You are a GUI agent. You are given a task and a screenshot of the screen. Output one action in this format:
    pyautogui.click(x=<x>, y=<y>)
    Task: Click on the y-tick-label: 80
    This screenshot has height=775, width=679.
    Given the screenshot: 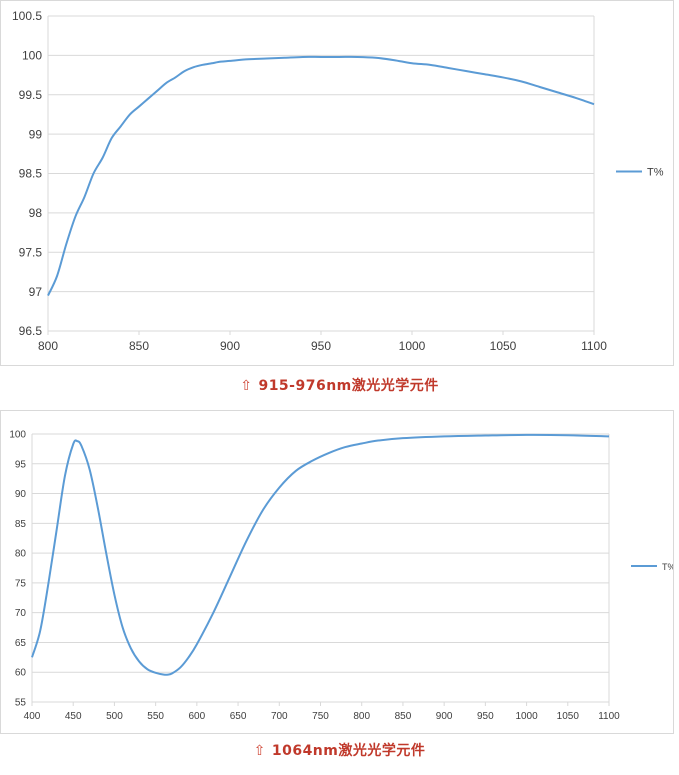 What is the action you would take?
    pyautogui.click(x=21, y=554)
    